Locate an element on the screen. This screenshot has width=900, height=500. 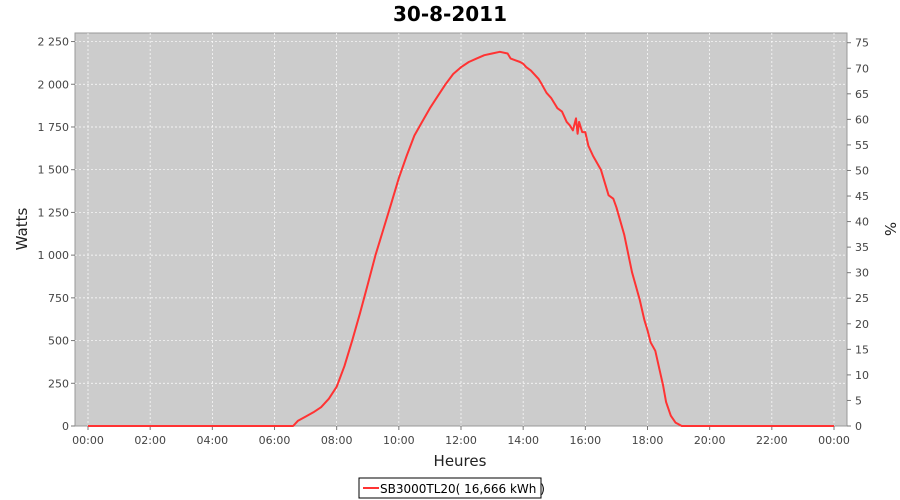
y-tick-label: 750 is located at coordinates (58, 298).